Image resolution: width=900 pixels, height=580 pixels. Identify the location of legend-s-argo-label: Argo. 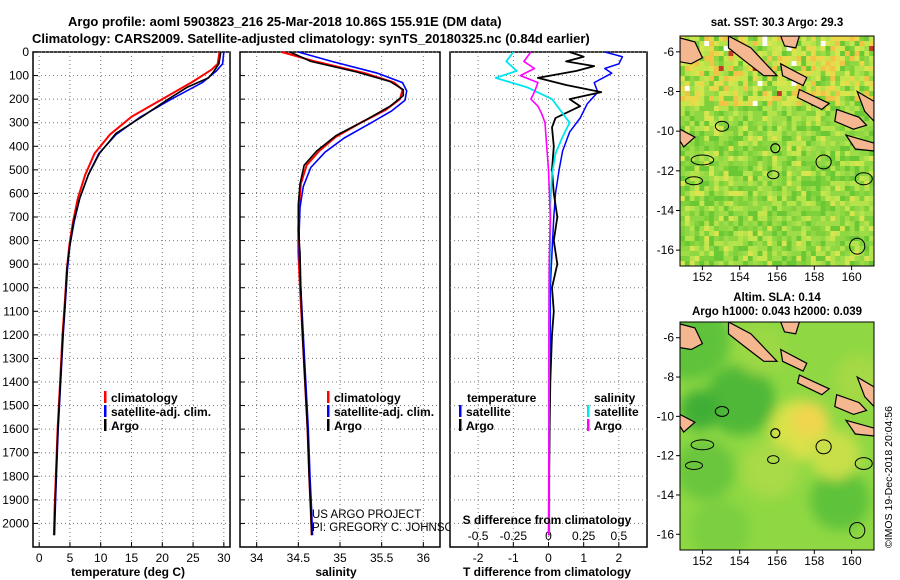
(608, 426).